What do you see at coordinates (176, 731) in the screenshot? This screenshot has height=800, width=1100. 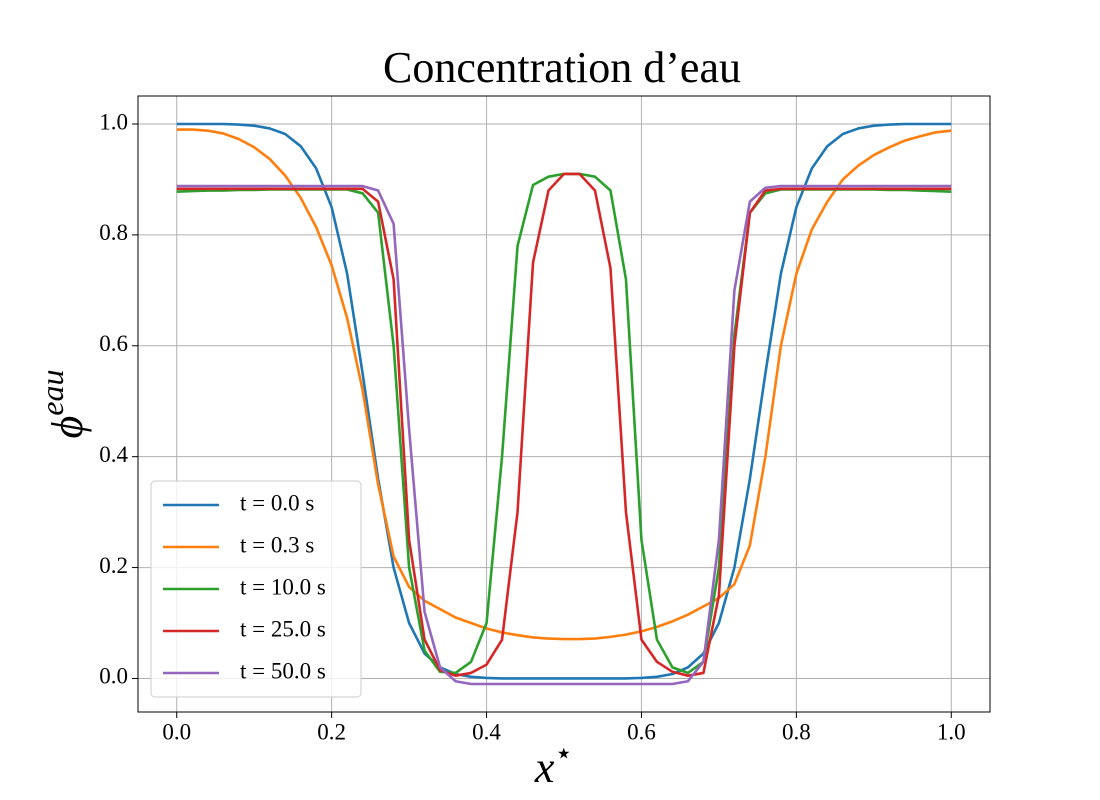 I see `x-tick-label: 0.0` at bounding box center [176, 731].